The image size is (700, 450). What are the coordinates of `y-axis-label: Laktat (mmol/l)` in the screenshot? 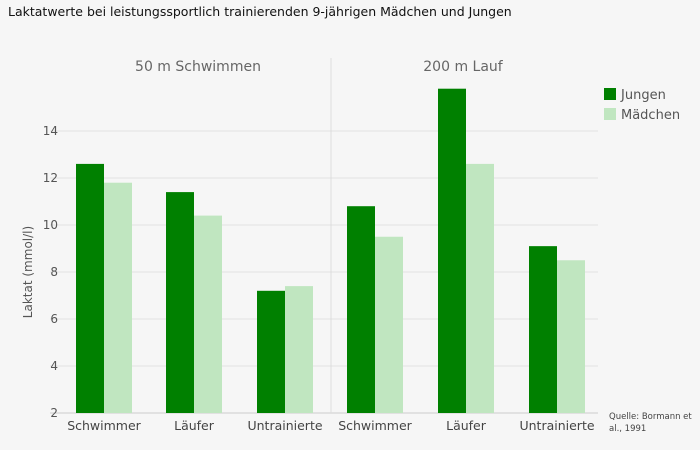 It's located at (28, 272).